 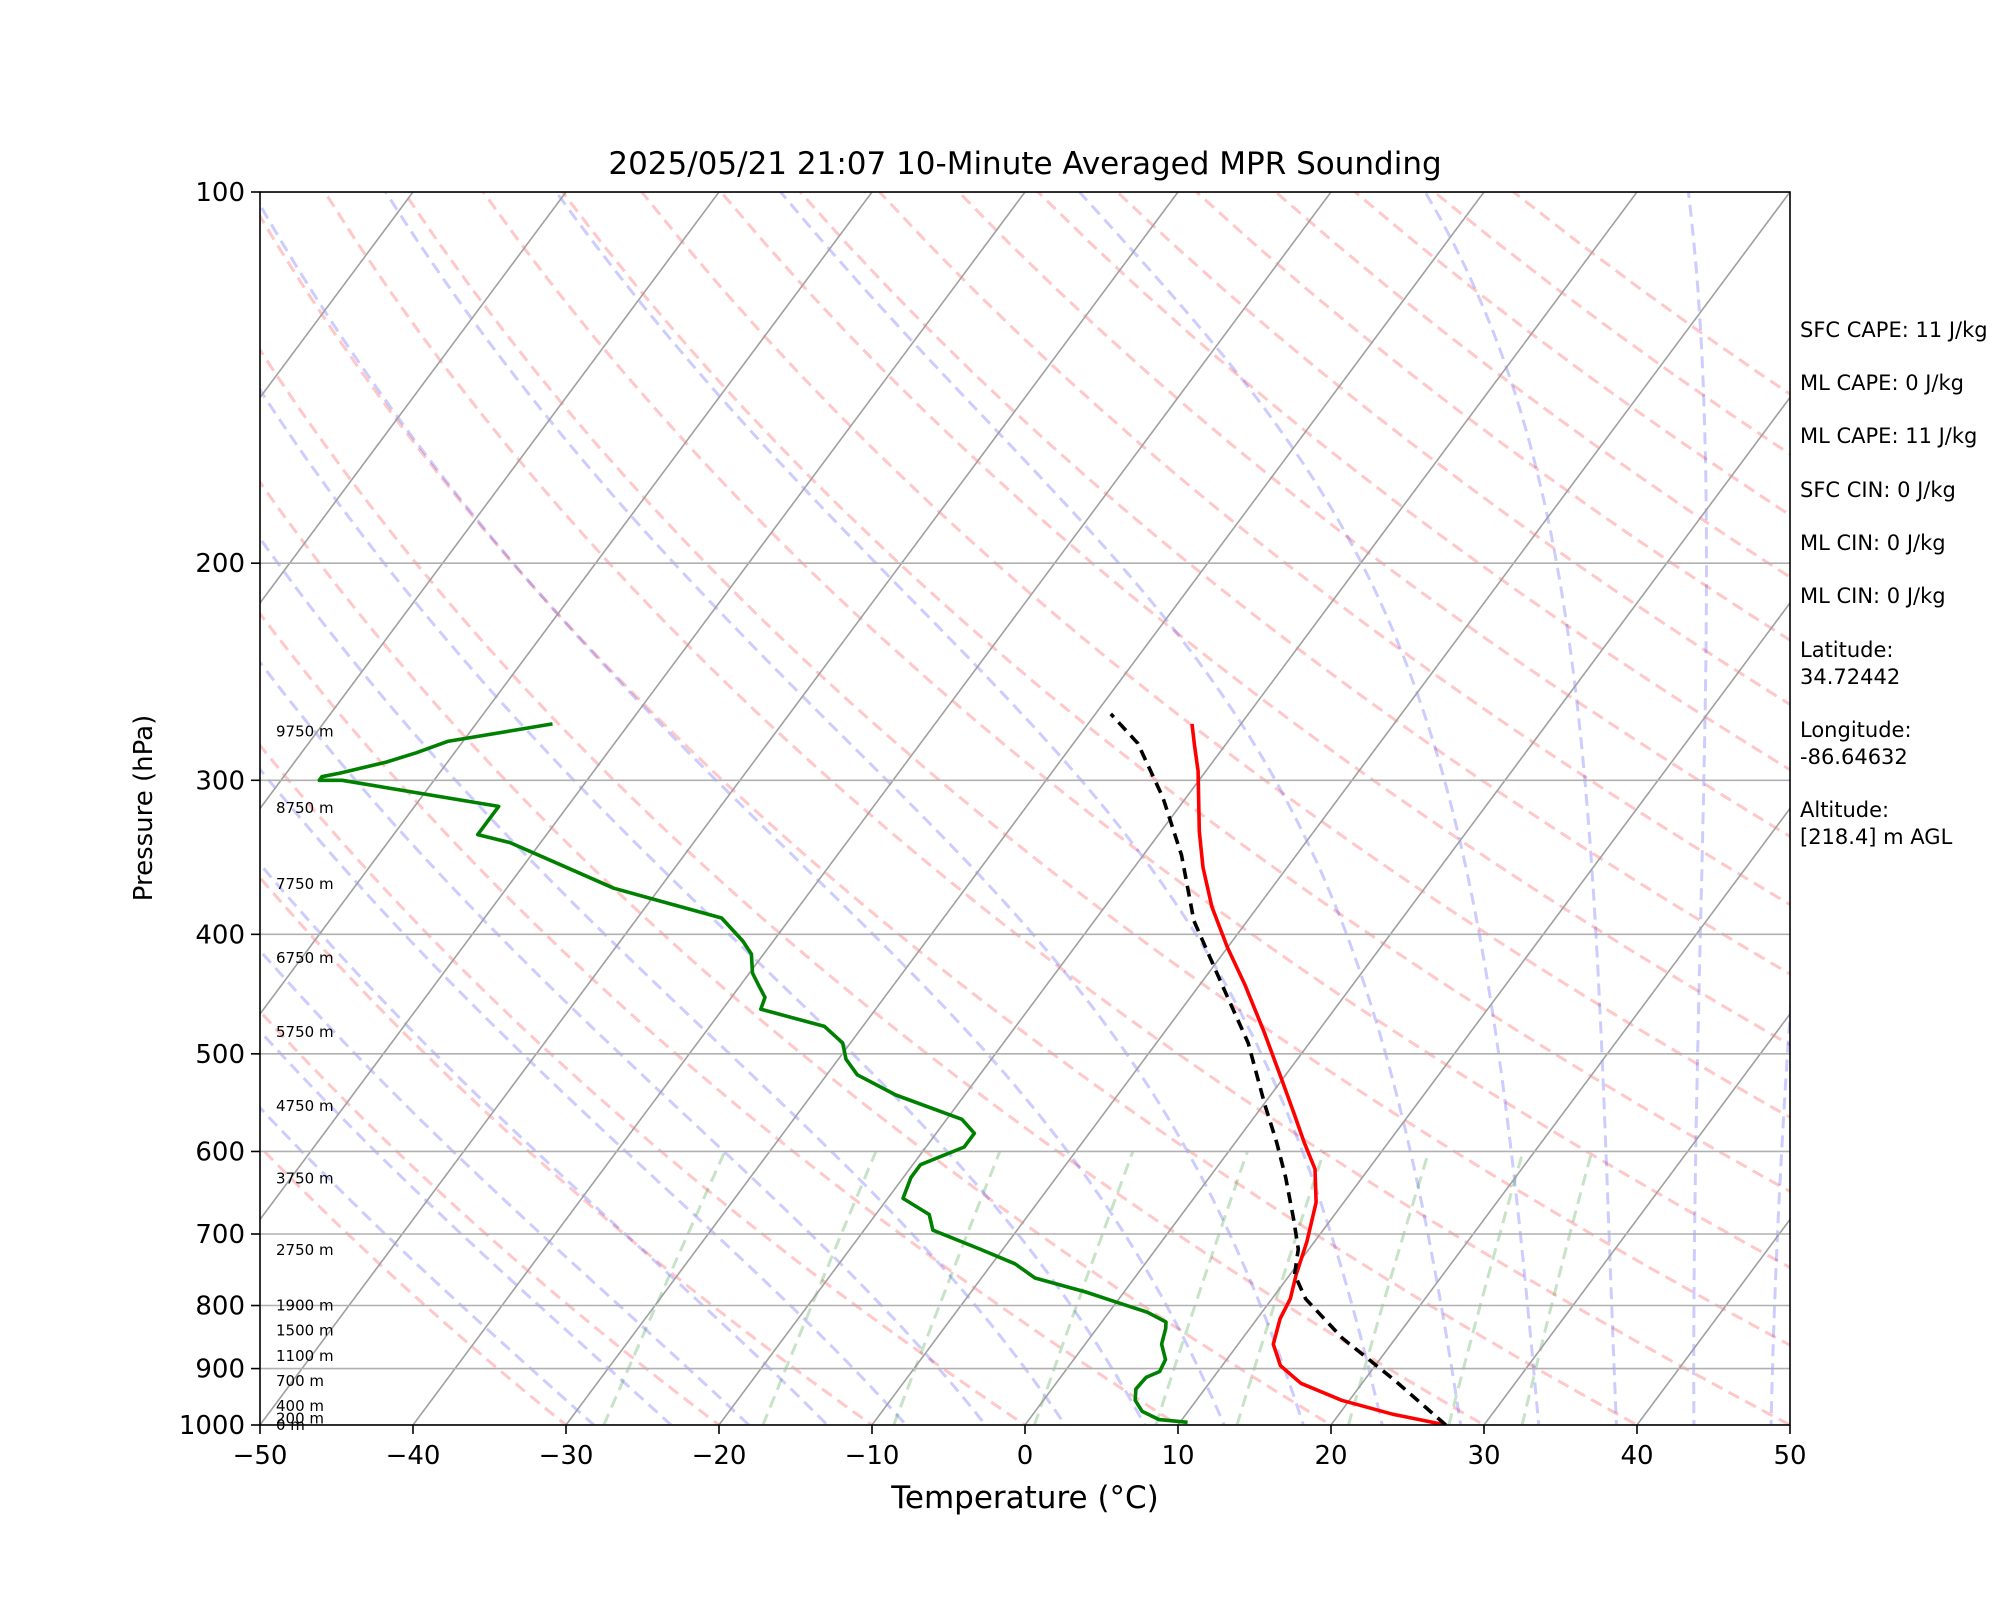 What do you see at coordinates (719, 1456) in the screenshot?
I see `x-tick-label: −20` at bounding box center [719, 1456].